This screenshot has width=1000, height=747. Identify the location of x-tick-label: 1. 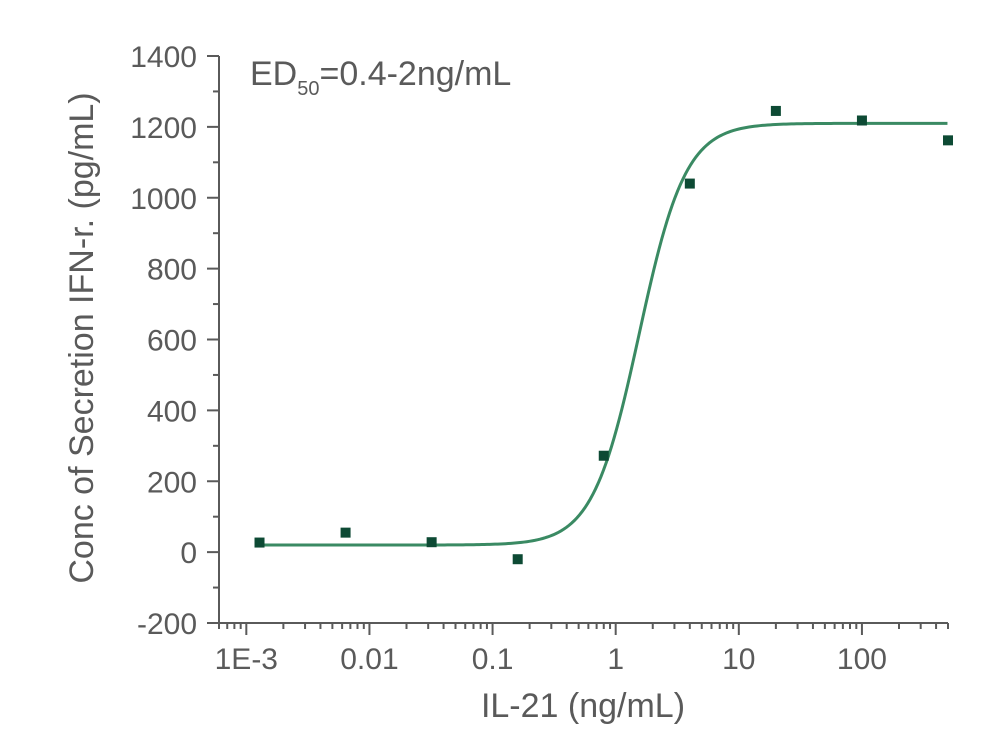
(615, 659).